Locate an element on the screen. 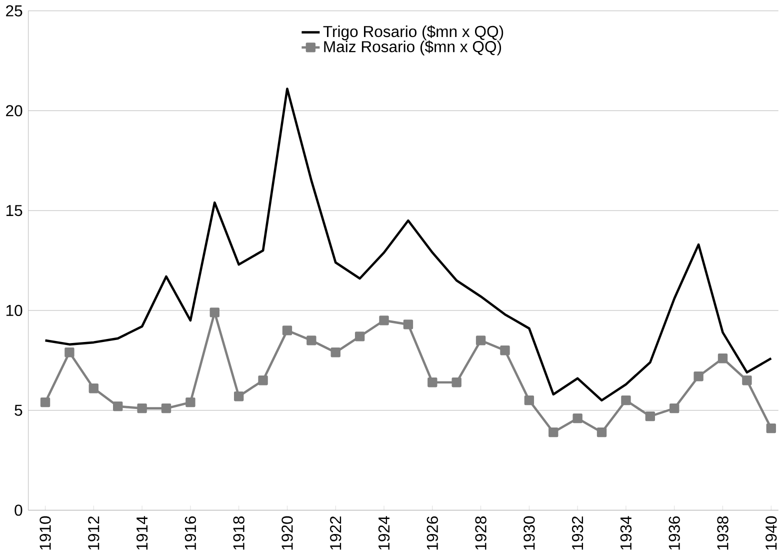 This screenshot has width=782, height=556. x-tick-label: 1940 is located at coordinates (771, 533).